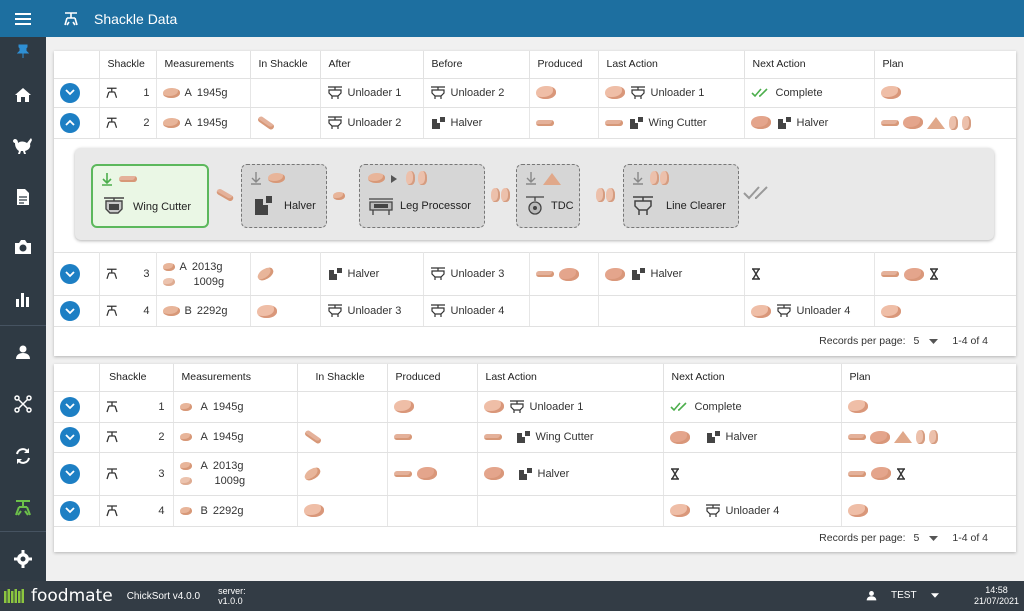  I want to click on pin-icon, so click(23, 51).